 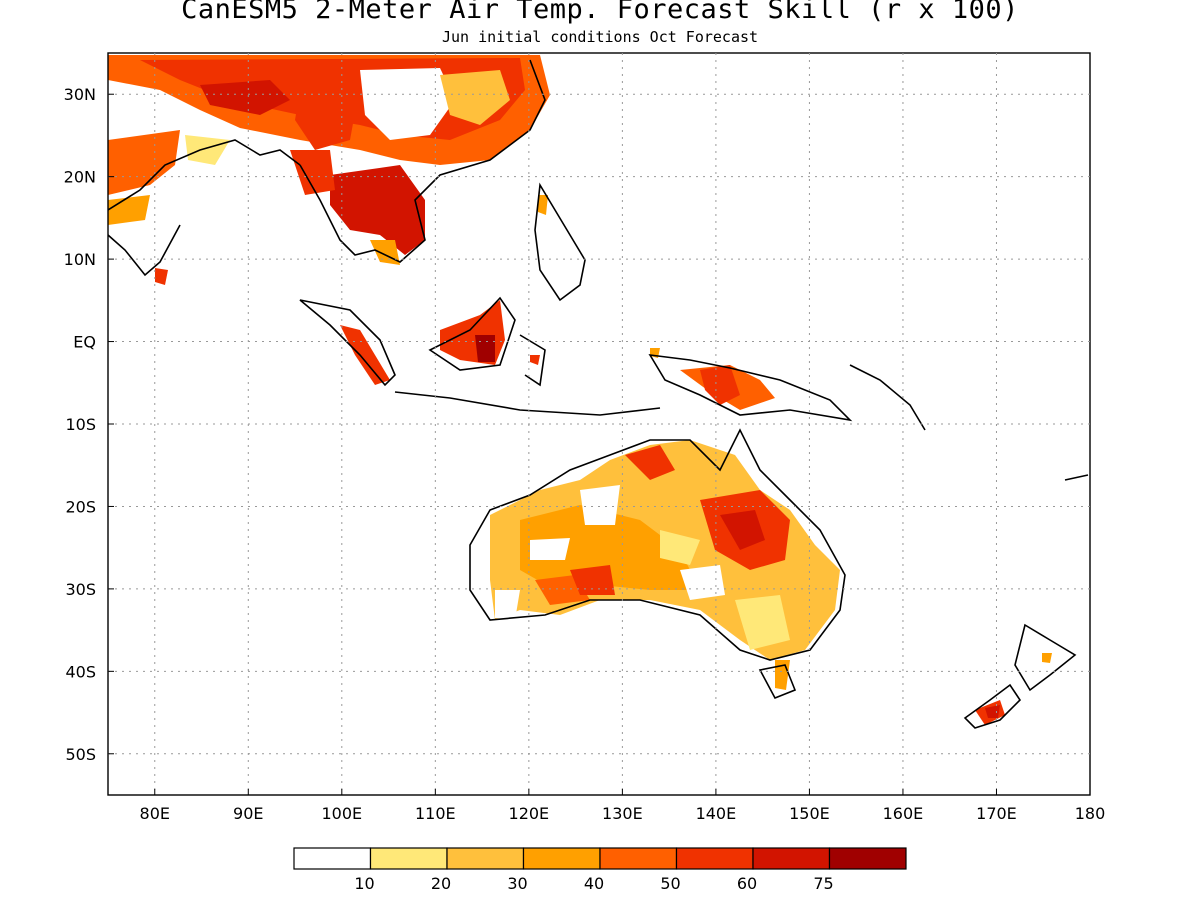 What do you see at coordinates (1090, 813) in the screenshot?
I see `lon-tick-label: 180` at bounding box center [1090, 813].